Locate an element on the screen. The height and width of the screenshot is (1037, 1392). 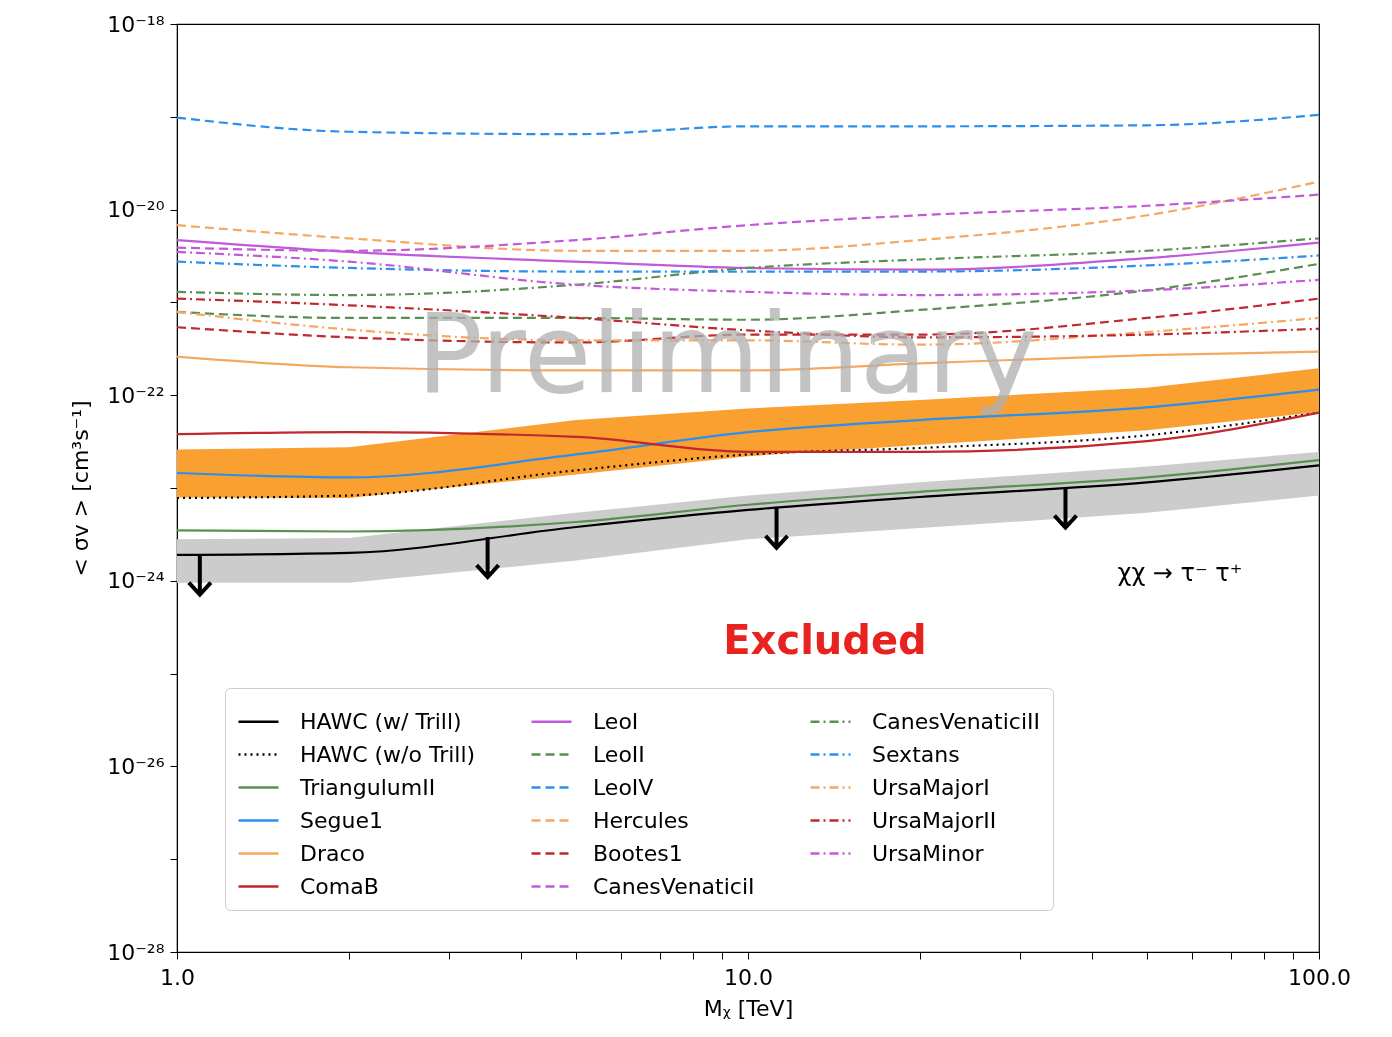
legend-label: Bootes1 is located at coordinates (638, 853).